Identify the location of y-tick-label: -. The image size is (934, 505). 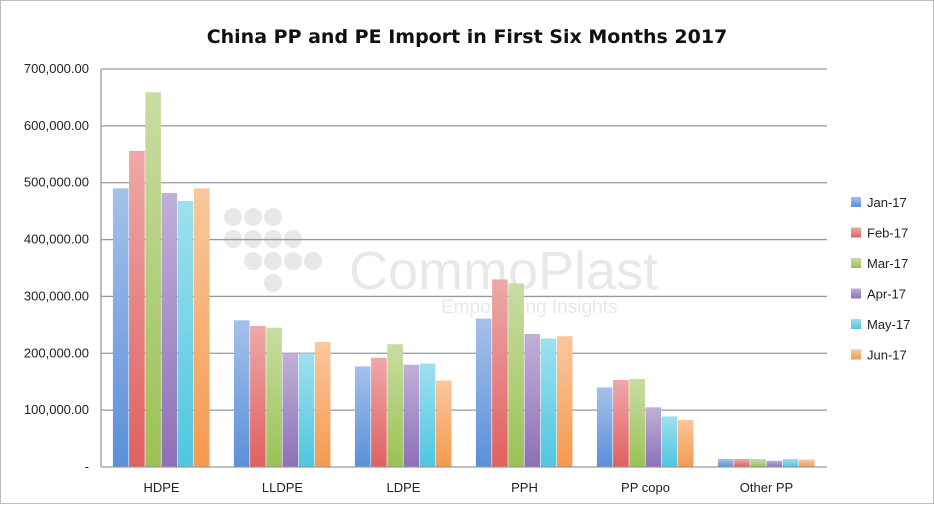
(87, 466).